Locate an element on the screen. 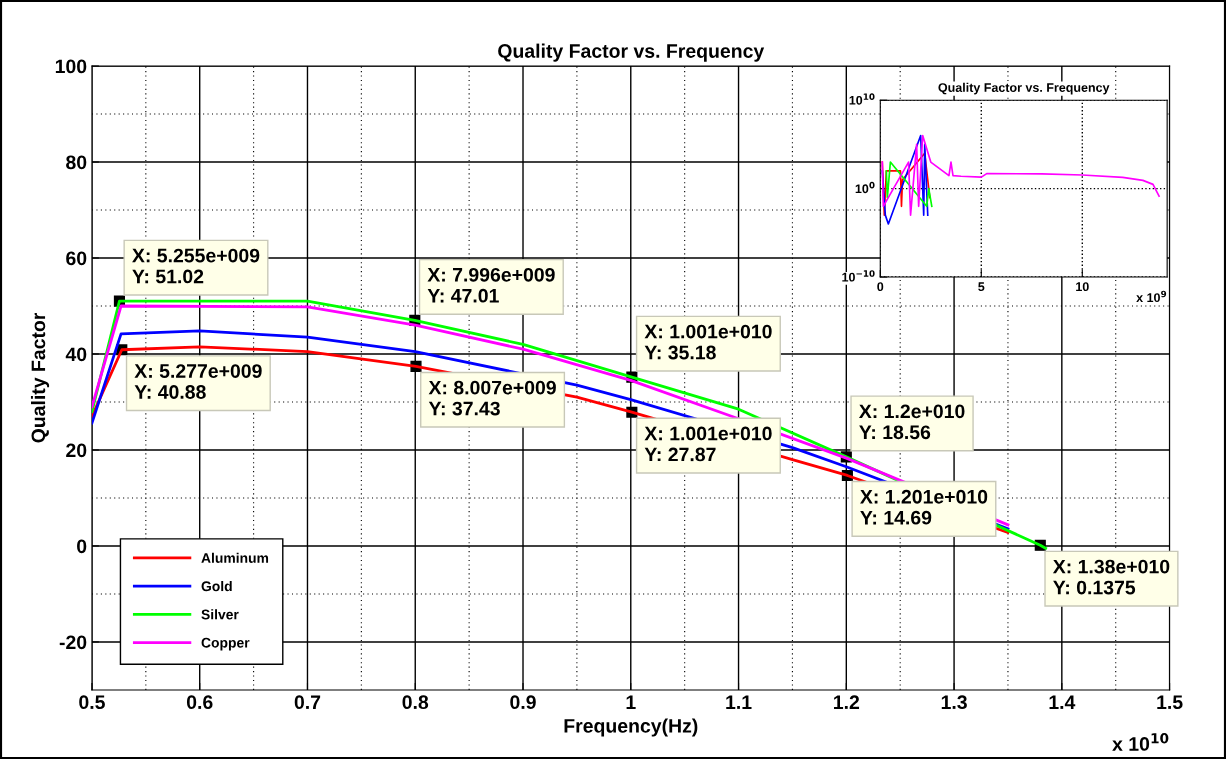  annotation: X: 1.001e+010 Y: 27.87 is located at coordinates (708, 444).